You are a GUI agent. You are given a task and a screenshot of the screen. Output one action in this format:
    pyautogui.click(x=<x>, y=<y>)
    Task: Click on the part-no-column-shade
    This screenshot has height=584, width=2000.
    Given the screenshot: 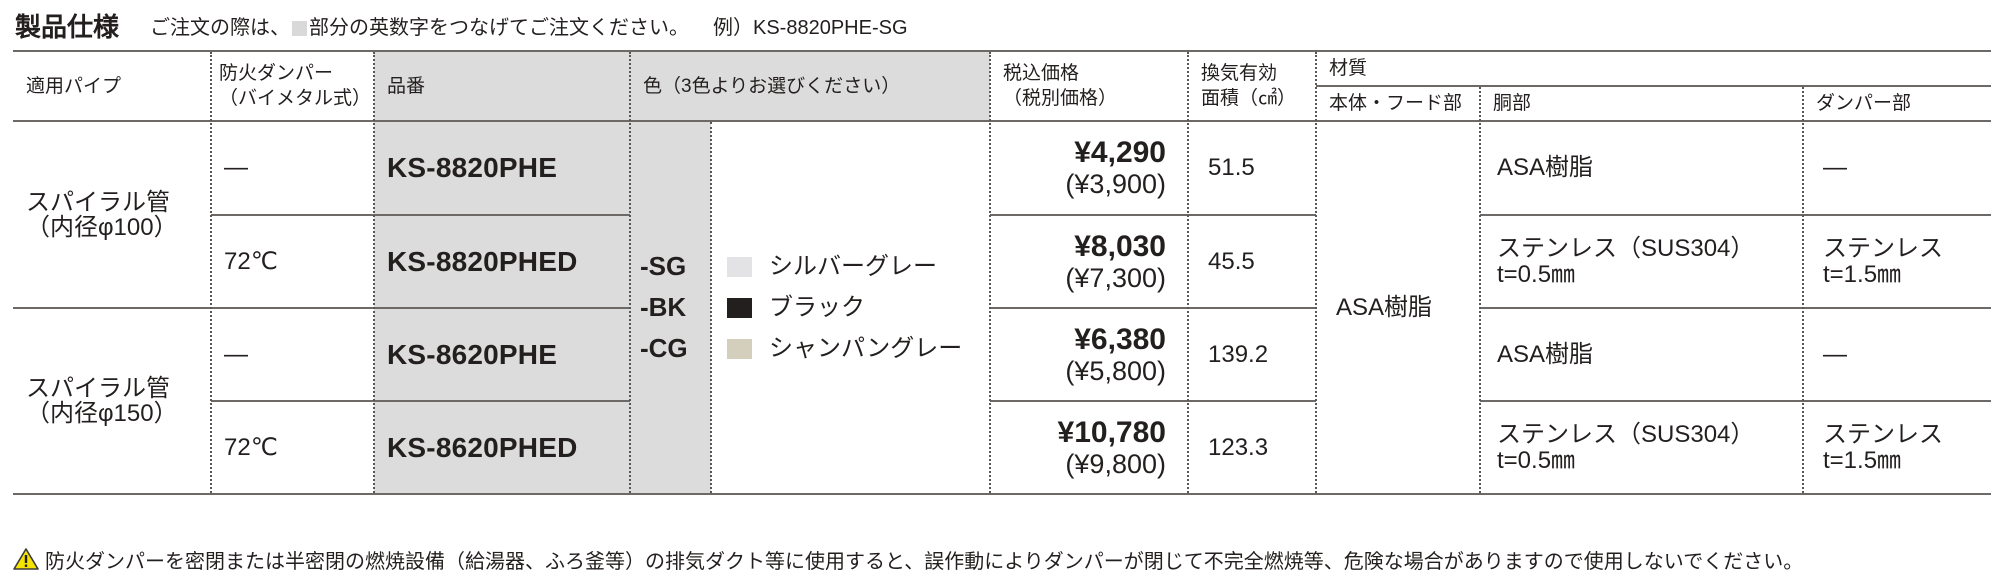 What is the action you would take?
    pyautogui.click(x=502, y=272)
    